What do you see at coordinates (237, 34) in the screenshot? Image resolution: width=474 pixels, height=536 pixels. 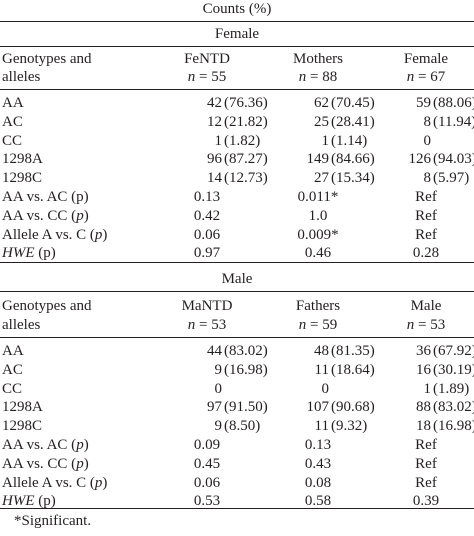 I see `female-section-title: Female` at bounding box center [237, 34].